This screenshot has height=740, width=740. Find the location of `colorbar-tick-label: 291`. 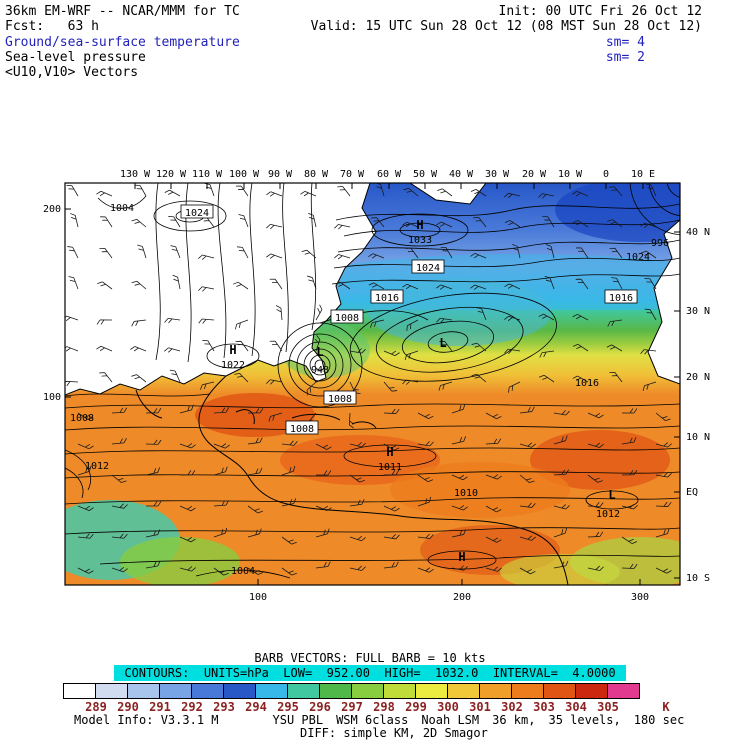

colorbar-tick-label: 291 is located at coordinates (160, 707).